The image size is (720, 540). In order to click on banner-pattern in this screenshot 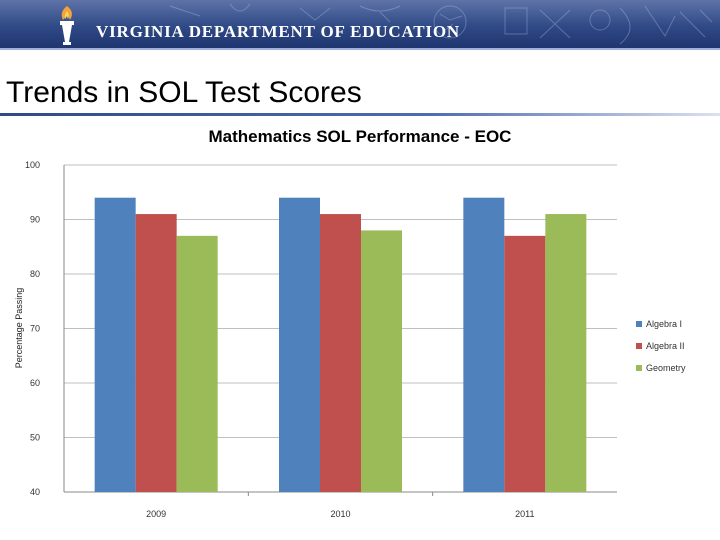, I will do `click(441, 24)`.